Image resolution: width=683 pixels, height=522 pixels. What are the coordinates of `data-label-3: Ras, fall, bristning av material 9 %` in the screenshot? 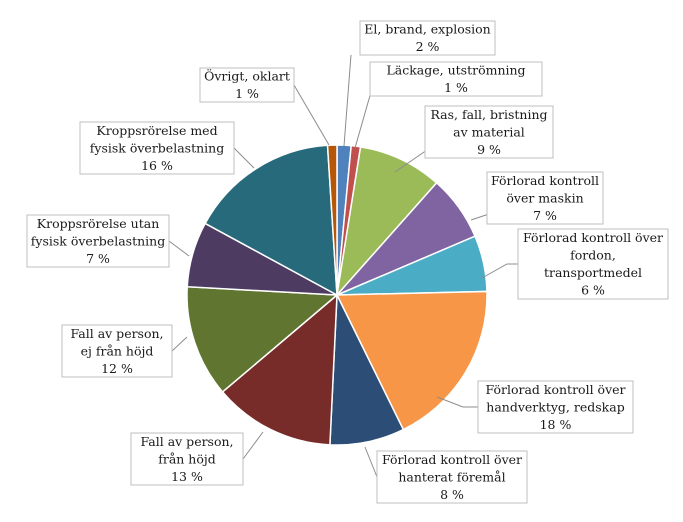 It's located at (489, 132).